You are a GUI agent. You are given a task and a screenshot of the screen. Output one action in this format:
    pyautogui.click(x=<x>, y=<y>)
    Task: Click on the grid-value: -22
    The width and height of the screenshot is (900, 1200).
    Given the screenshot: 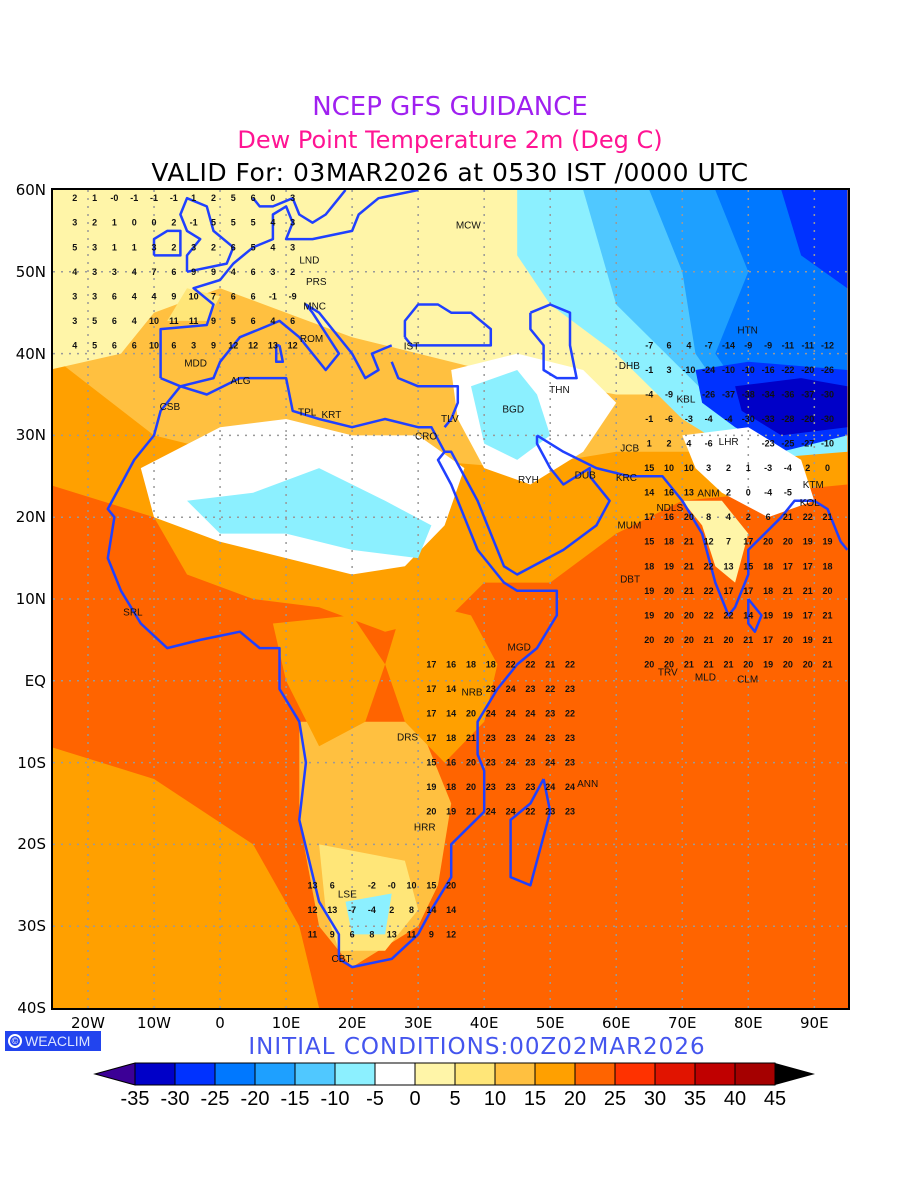 What is the action you would take?
    pyautogui.click(x=787, y=370)
    